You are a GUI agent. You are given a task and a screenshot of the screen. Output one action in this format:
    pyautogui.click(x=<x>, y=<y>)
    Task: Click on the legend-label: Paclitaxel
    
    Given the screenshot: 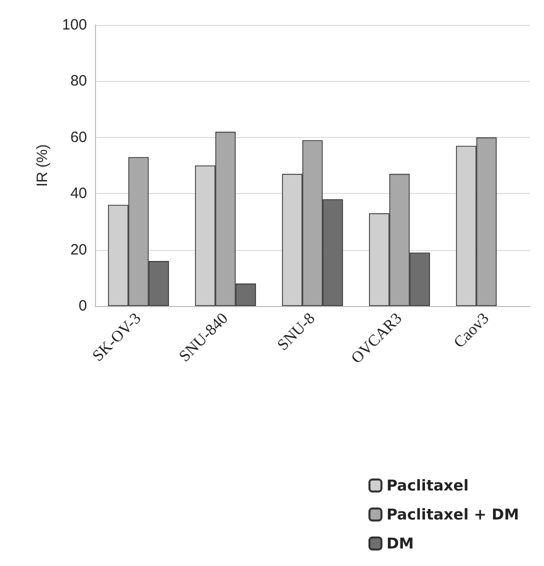 What is the action you would take?
    pyautogui.click(x=427, y=485)
    